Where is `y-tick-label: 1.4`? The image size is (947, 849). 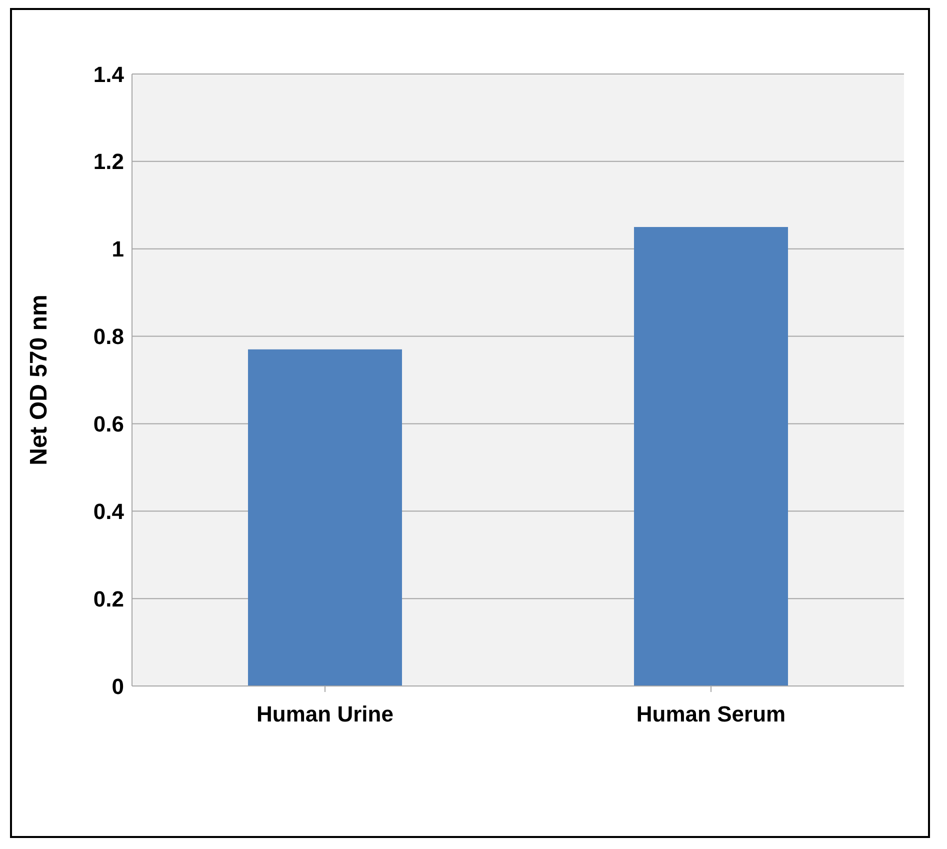 y-tick-label: 1.4 is located at coordinates (109, 74).